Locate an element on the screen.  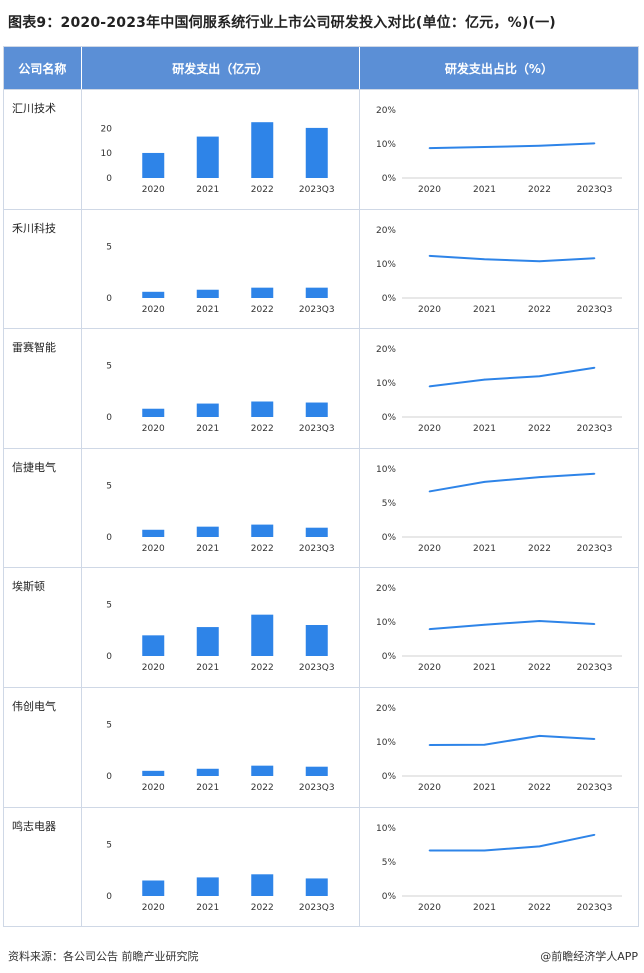
ratio-line-chart: 0% 5% 10% 2020 2021 2022 2023Q3 is located at coordinates (499, 509).